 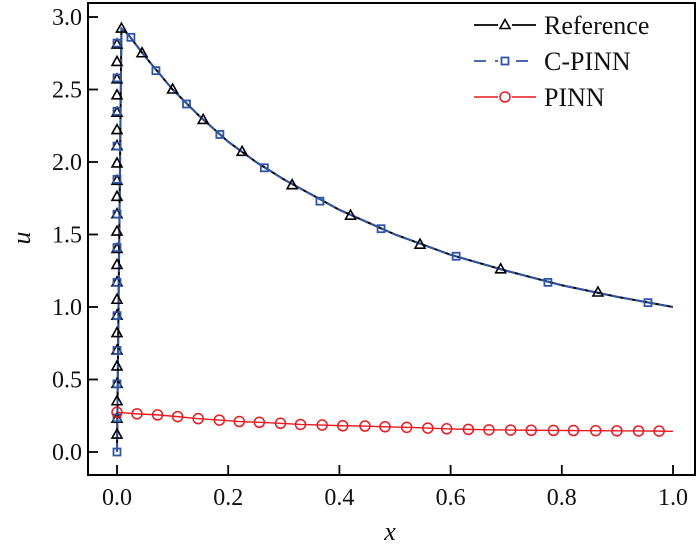 What do you see at coordinates (539, 97) in the screenshot?
I see `legend-item-pinn: PINN` at bounding box center [539, 97].